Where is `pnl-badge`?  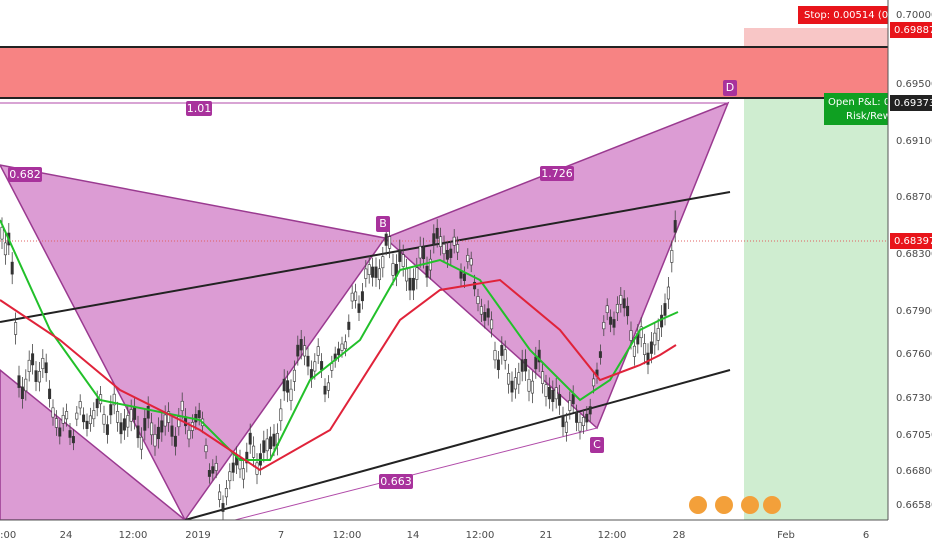 pnl-badge is located at coordinates (857, 109).